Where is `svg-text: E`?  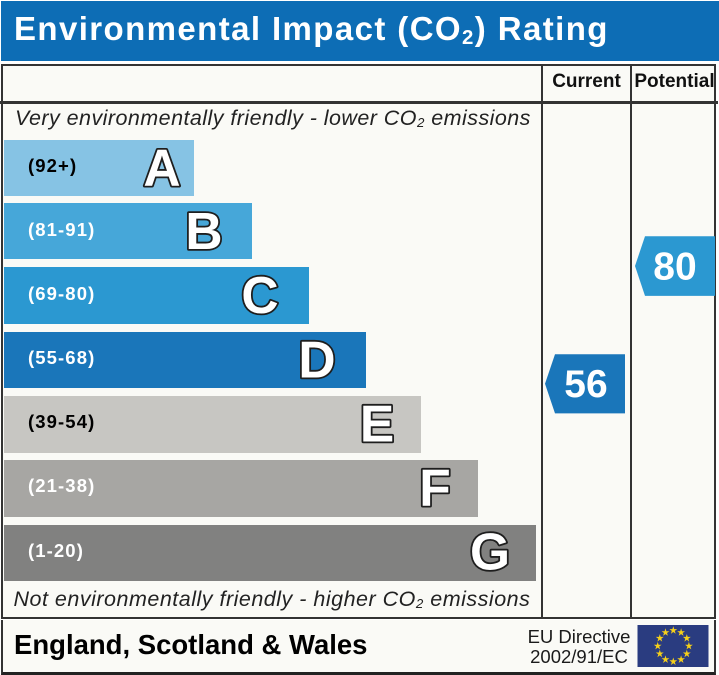 svg-text: E is located at coordinates (377, 424).